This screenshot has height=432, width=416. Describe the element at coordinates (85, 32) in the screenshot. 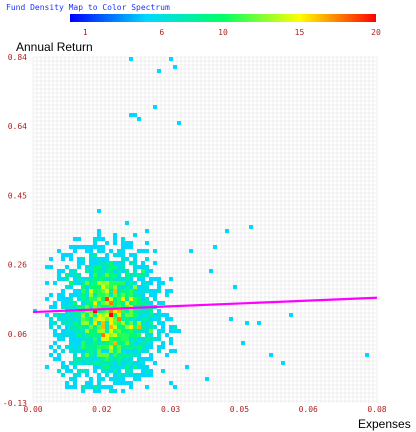

I see `legend-tick-label: 1` at that location.